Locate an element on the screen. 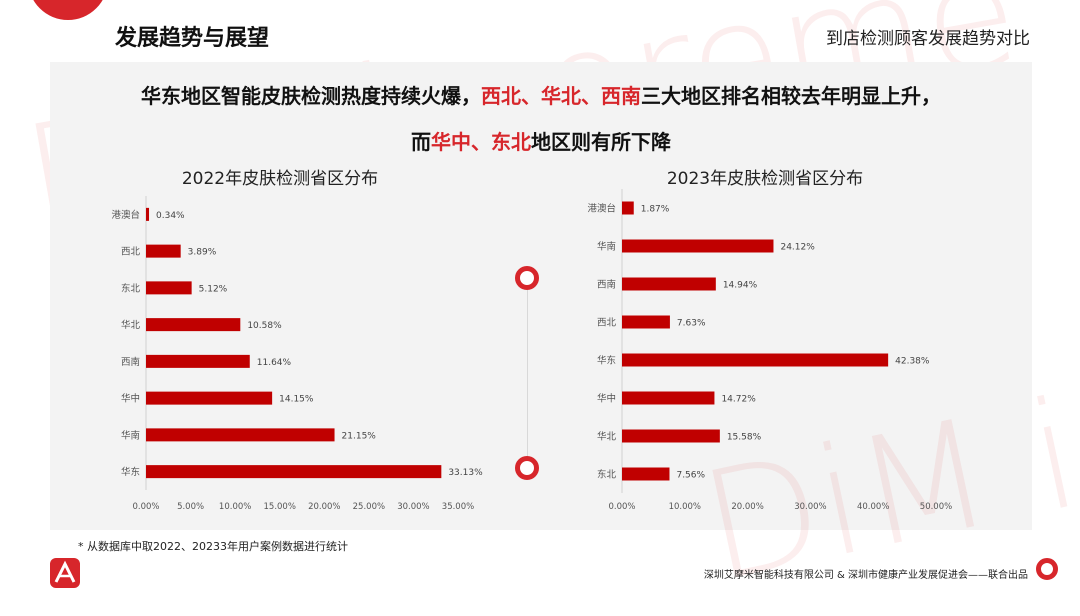 The width and height of the screenshot is (1080, 616). data-label: 11.64% is located at coordinates (274, 363).